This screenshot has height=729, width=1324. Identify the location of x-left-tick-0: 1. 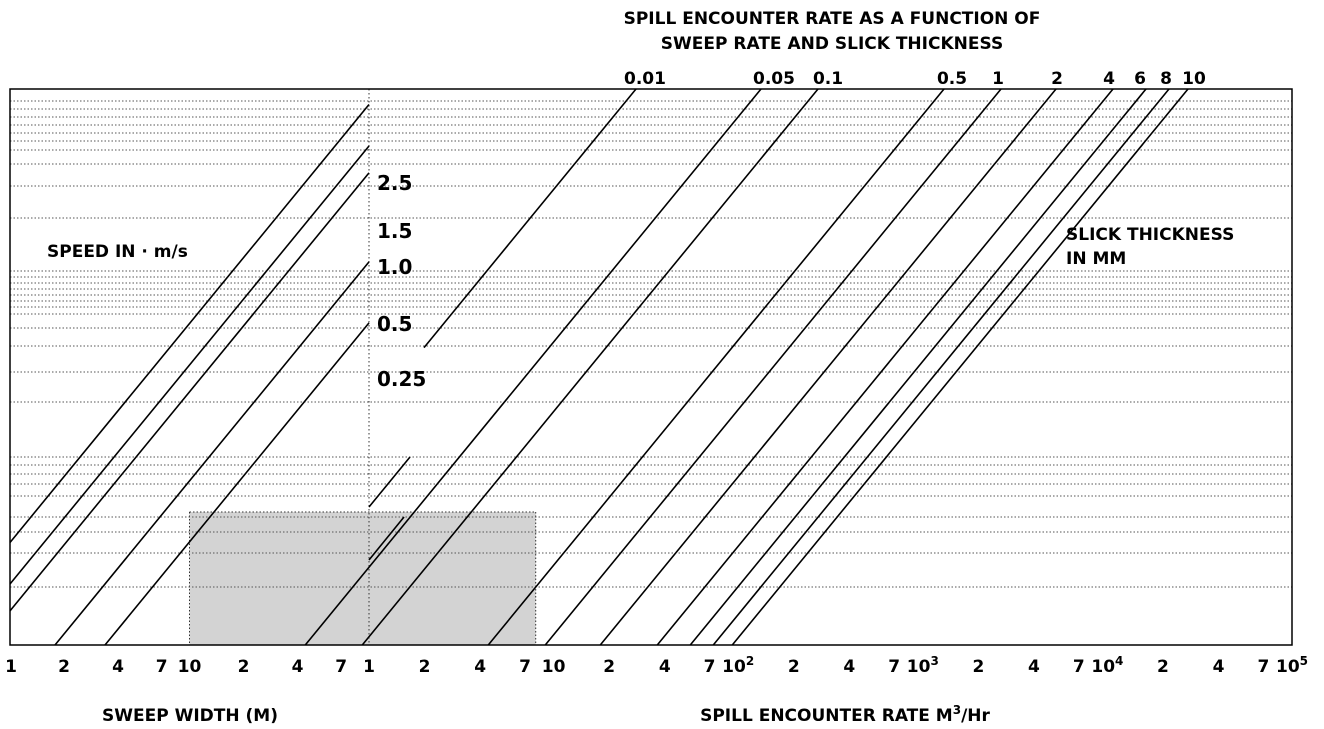
(11, 667).